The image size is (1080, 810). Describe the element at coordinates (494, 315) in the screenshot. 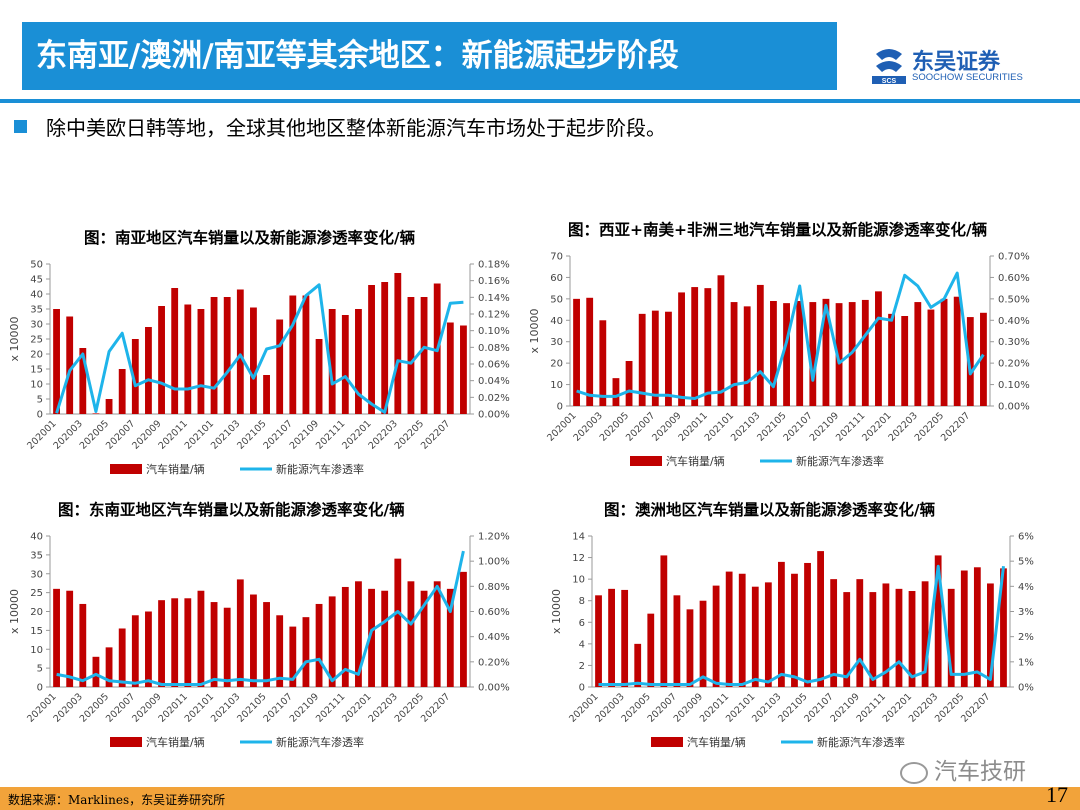

I see `y2-tick-label: 0.12%` at that location.